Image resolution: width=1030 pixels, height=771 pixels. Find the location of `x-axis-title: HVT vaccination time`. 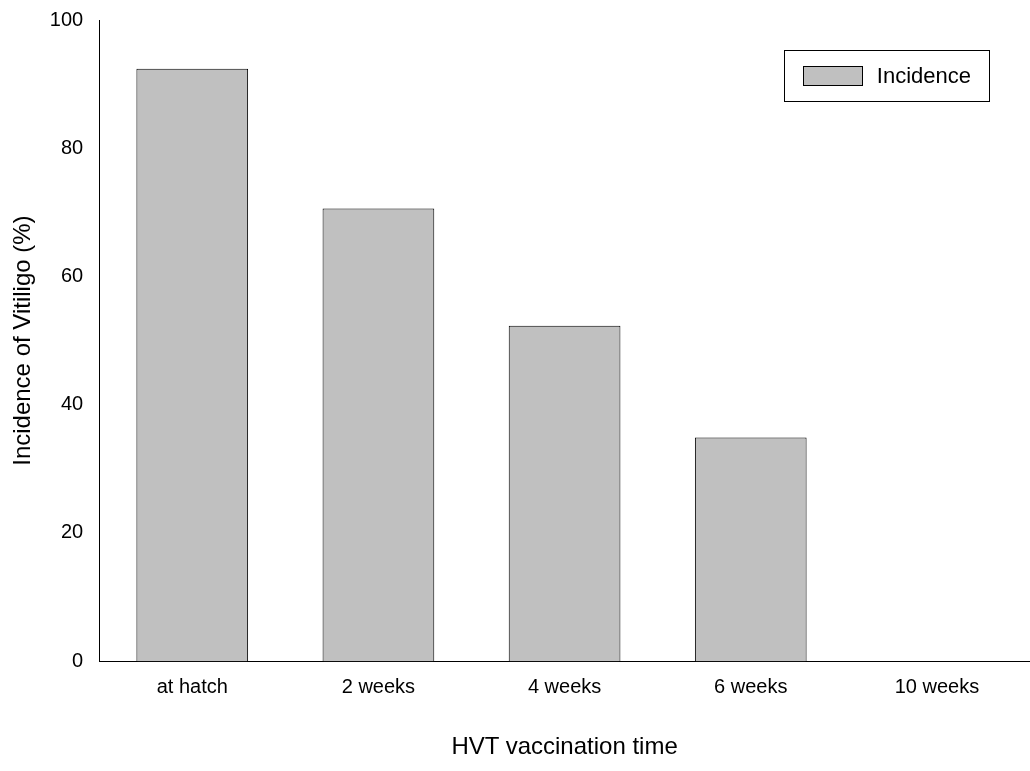

x-axis-title: HVT vaccination time is located at coordinates (564, 746).